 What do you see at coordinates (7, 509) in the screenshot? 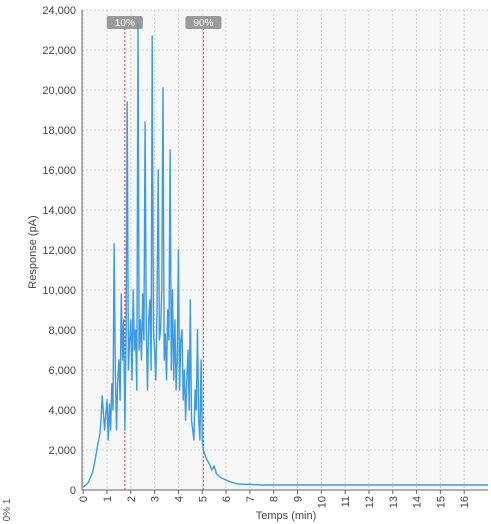
I see `side-legend-fragment: 0% 1` at bounding box center [7, 509].